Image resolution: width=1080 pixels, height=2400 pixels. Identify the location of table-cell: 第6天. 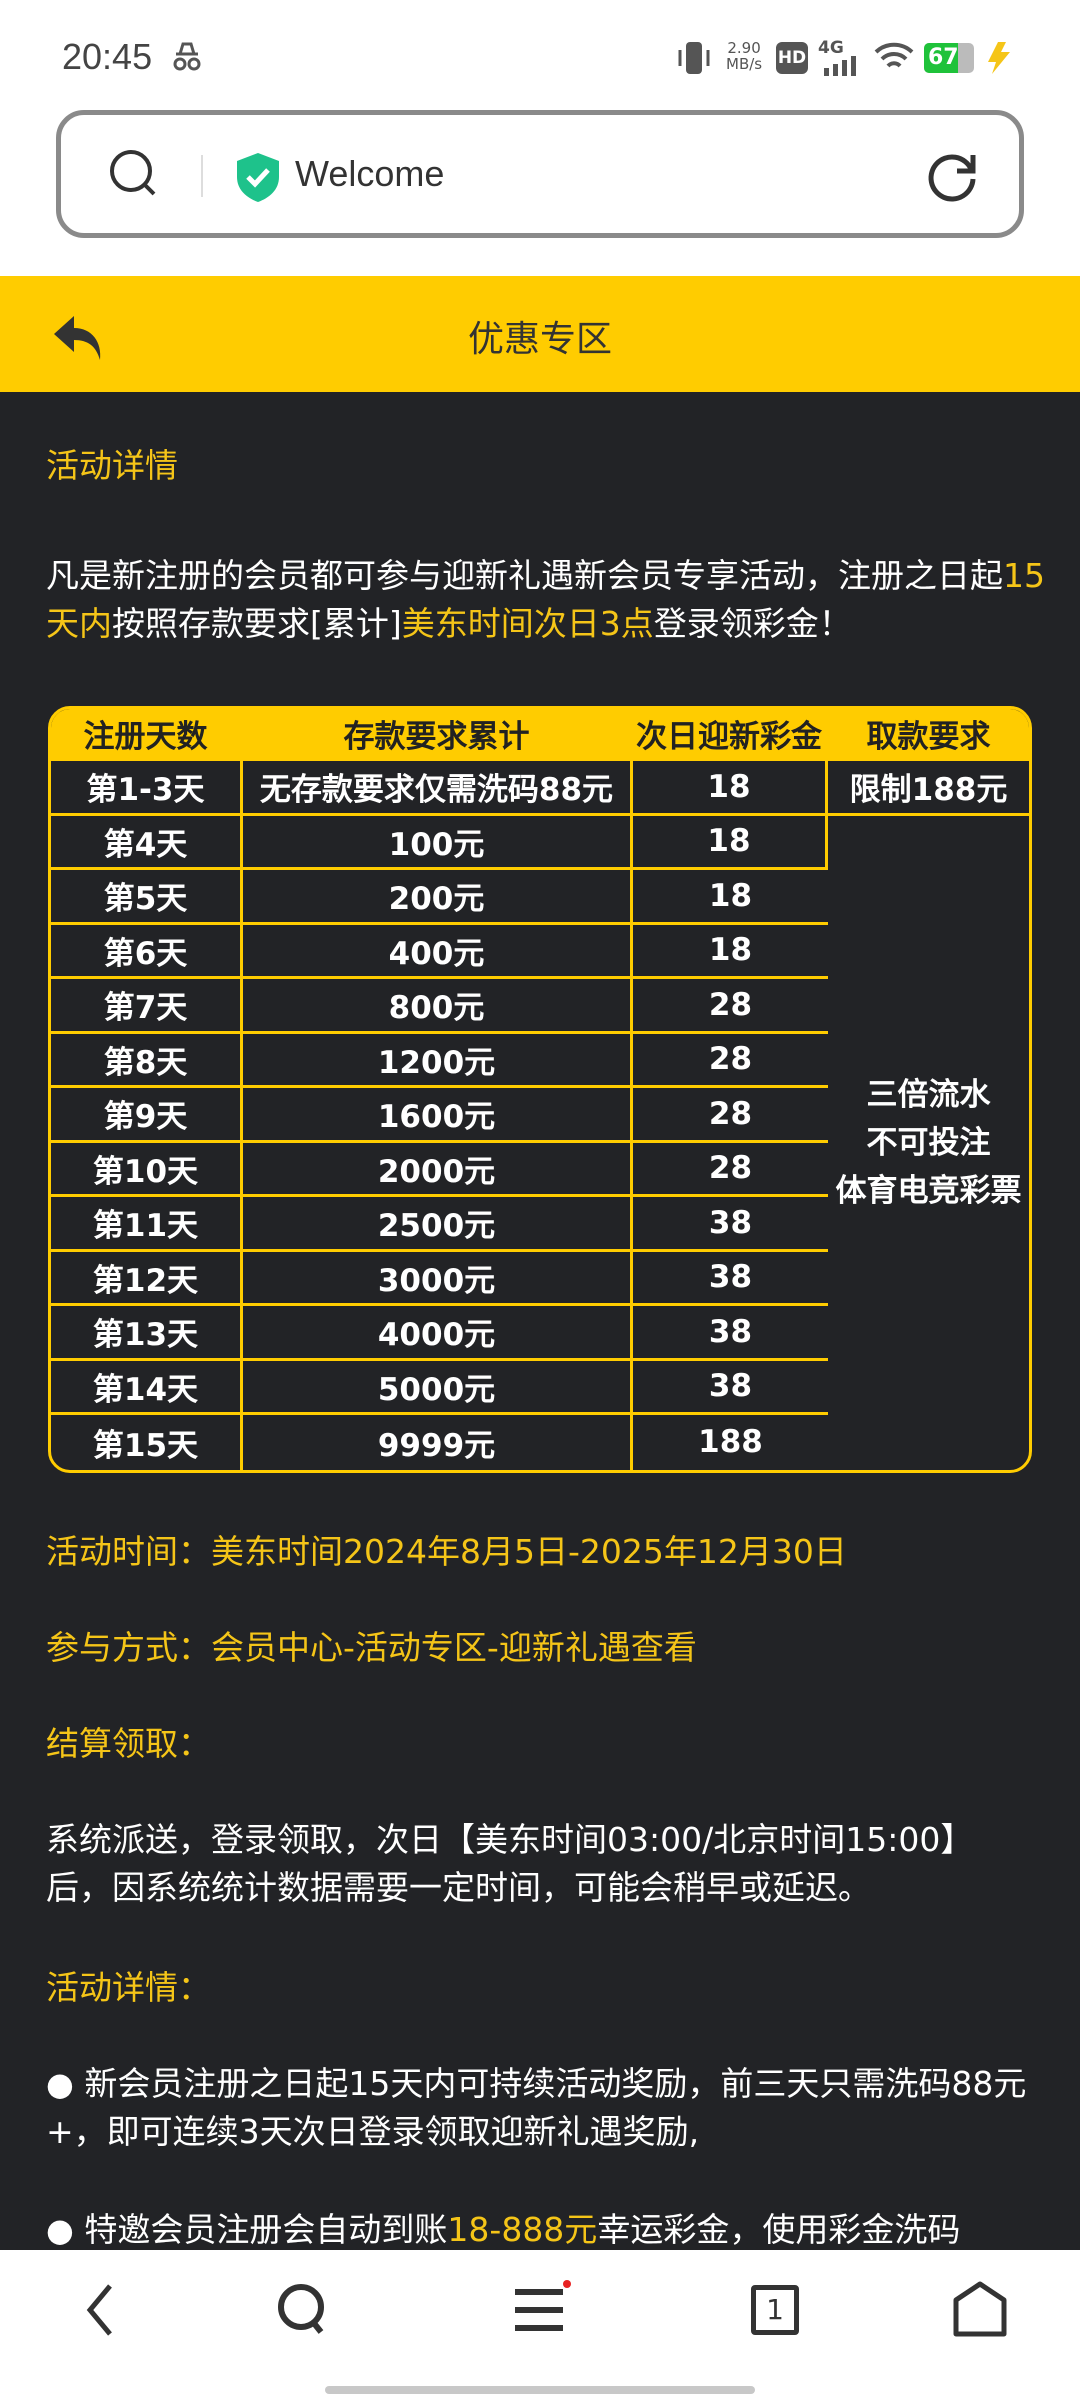
(147, 951).